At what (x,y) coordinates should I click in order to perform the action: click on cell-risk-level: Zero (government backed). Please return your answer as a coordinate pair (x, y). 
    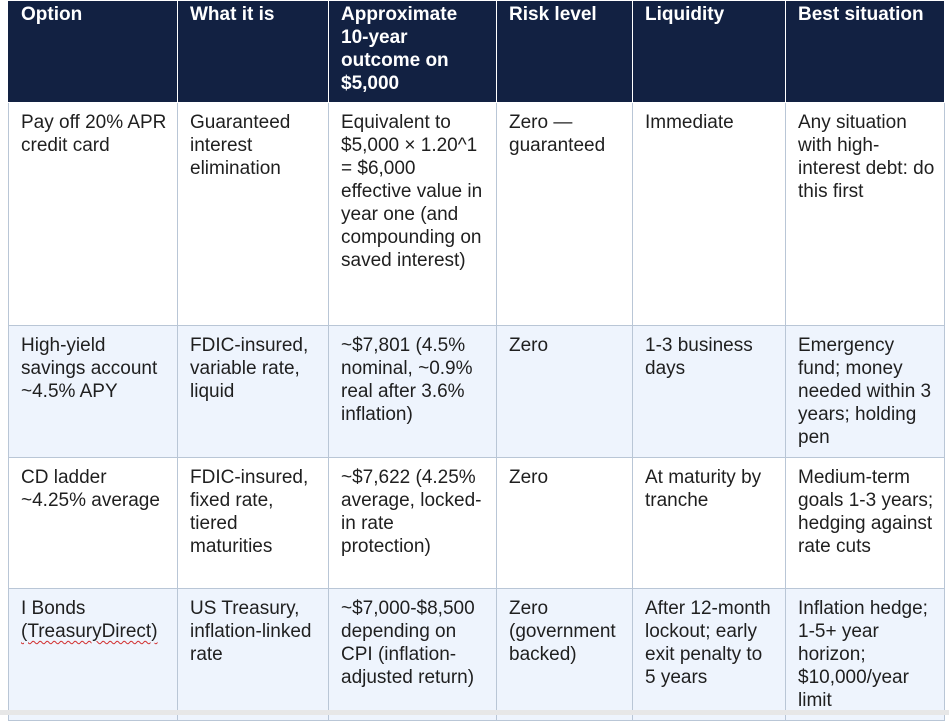
    Looking at the image, I should click on (564, 654).